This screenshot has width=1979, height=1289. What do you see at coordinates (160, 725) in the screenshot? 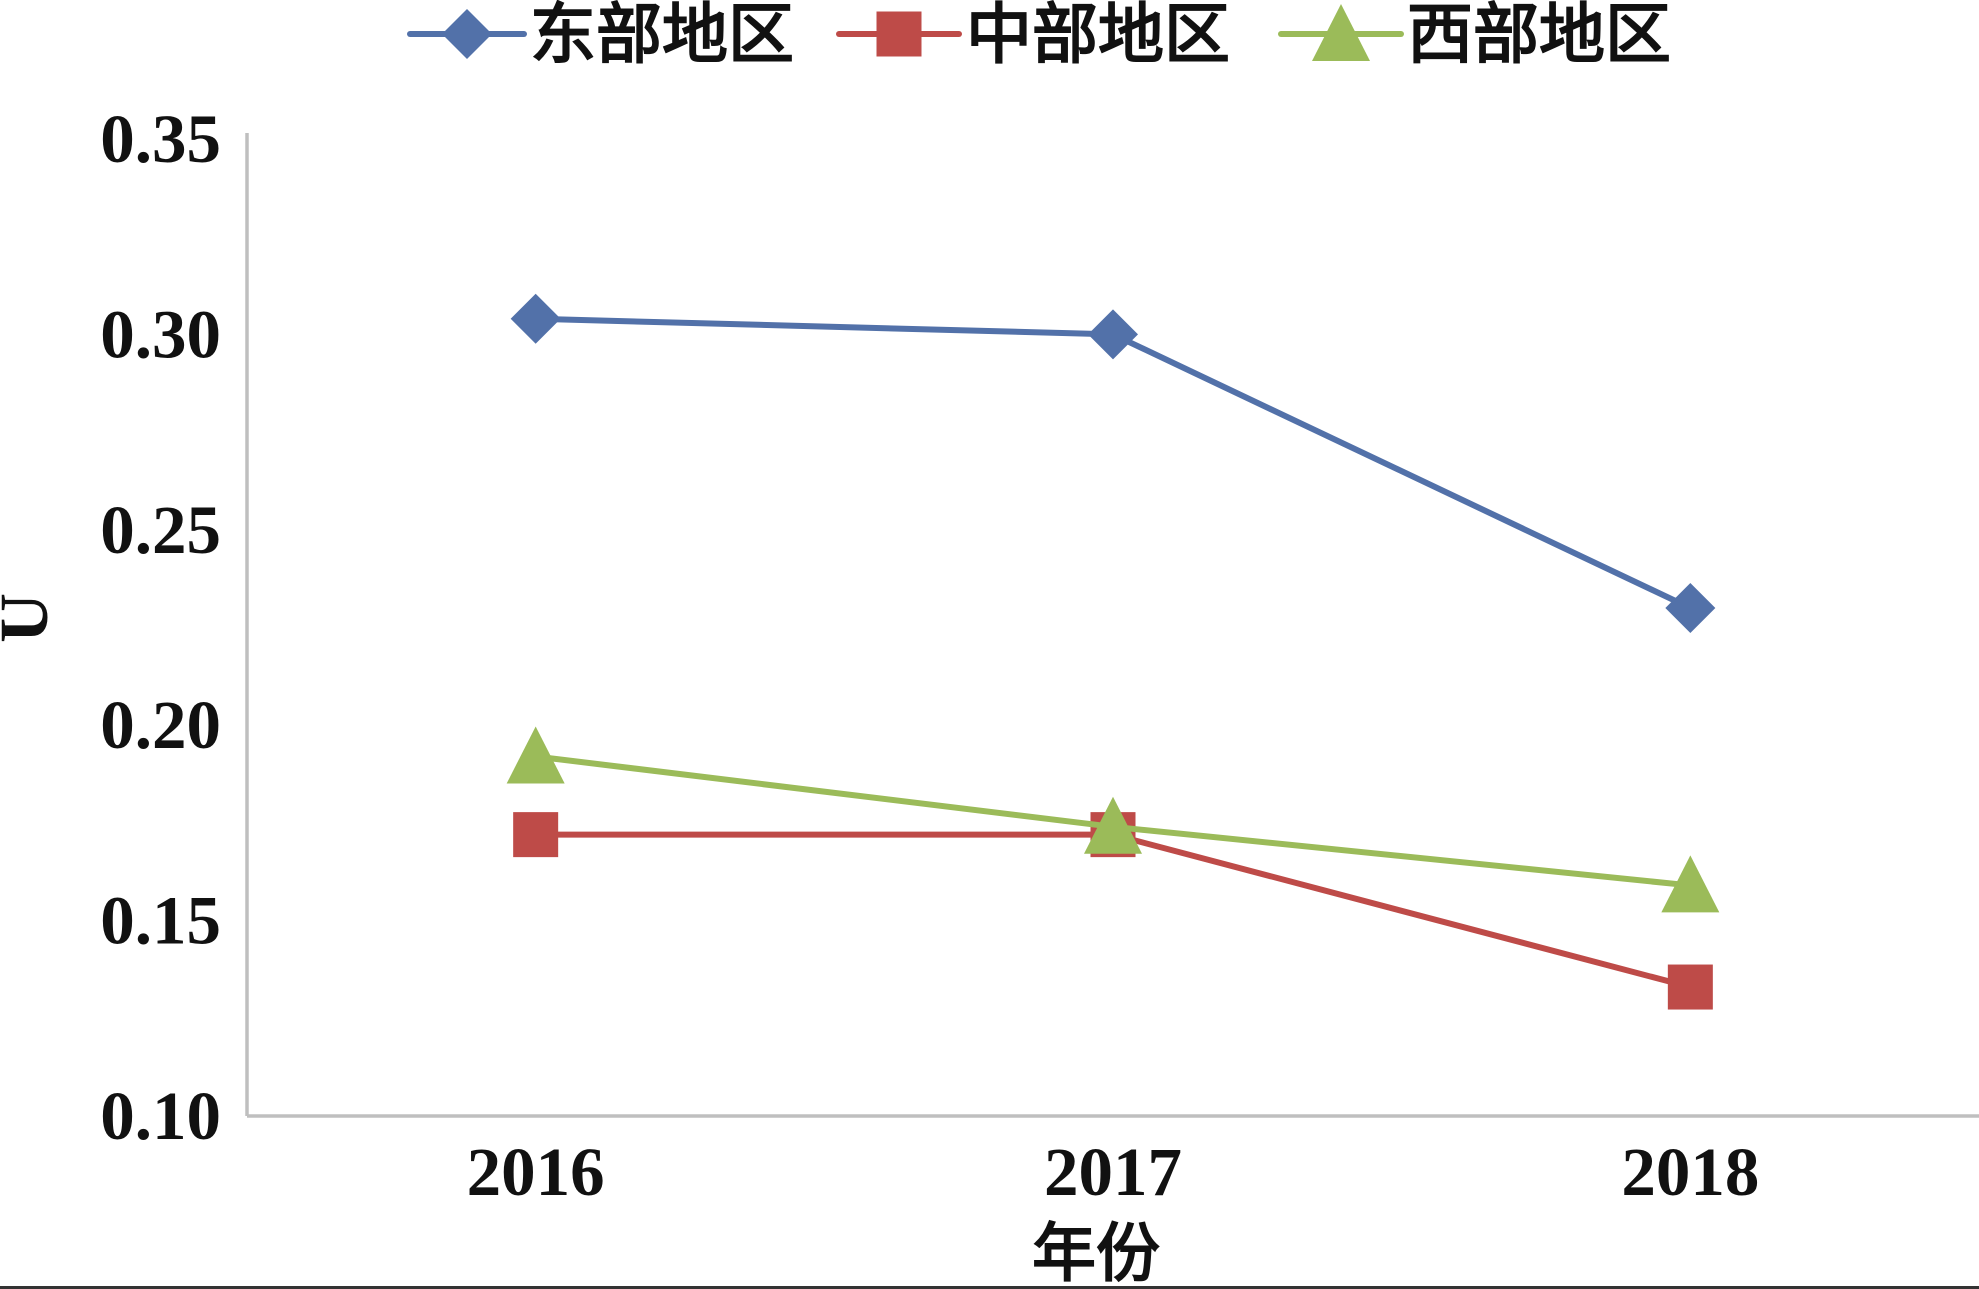
I see `y-tick-label: 0.20` at bounding box center [160, 725].